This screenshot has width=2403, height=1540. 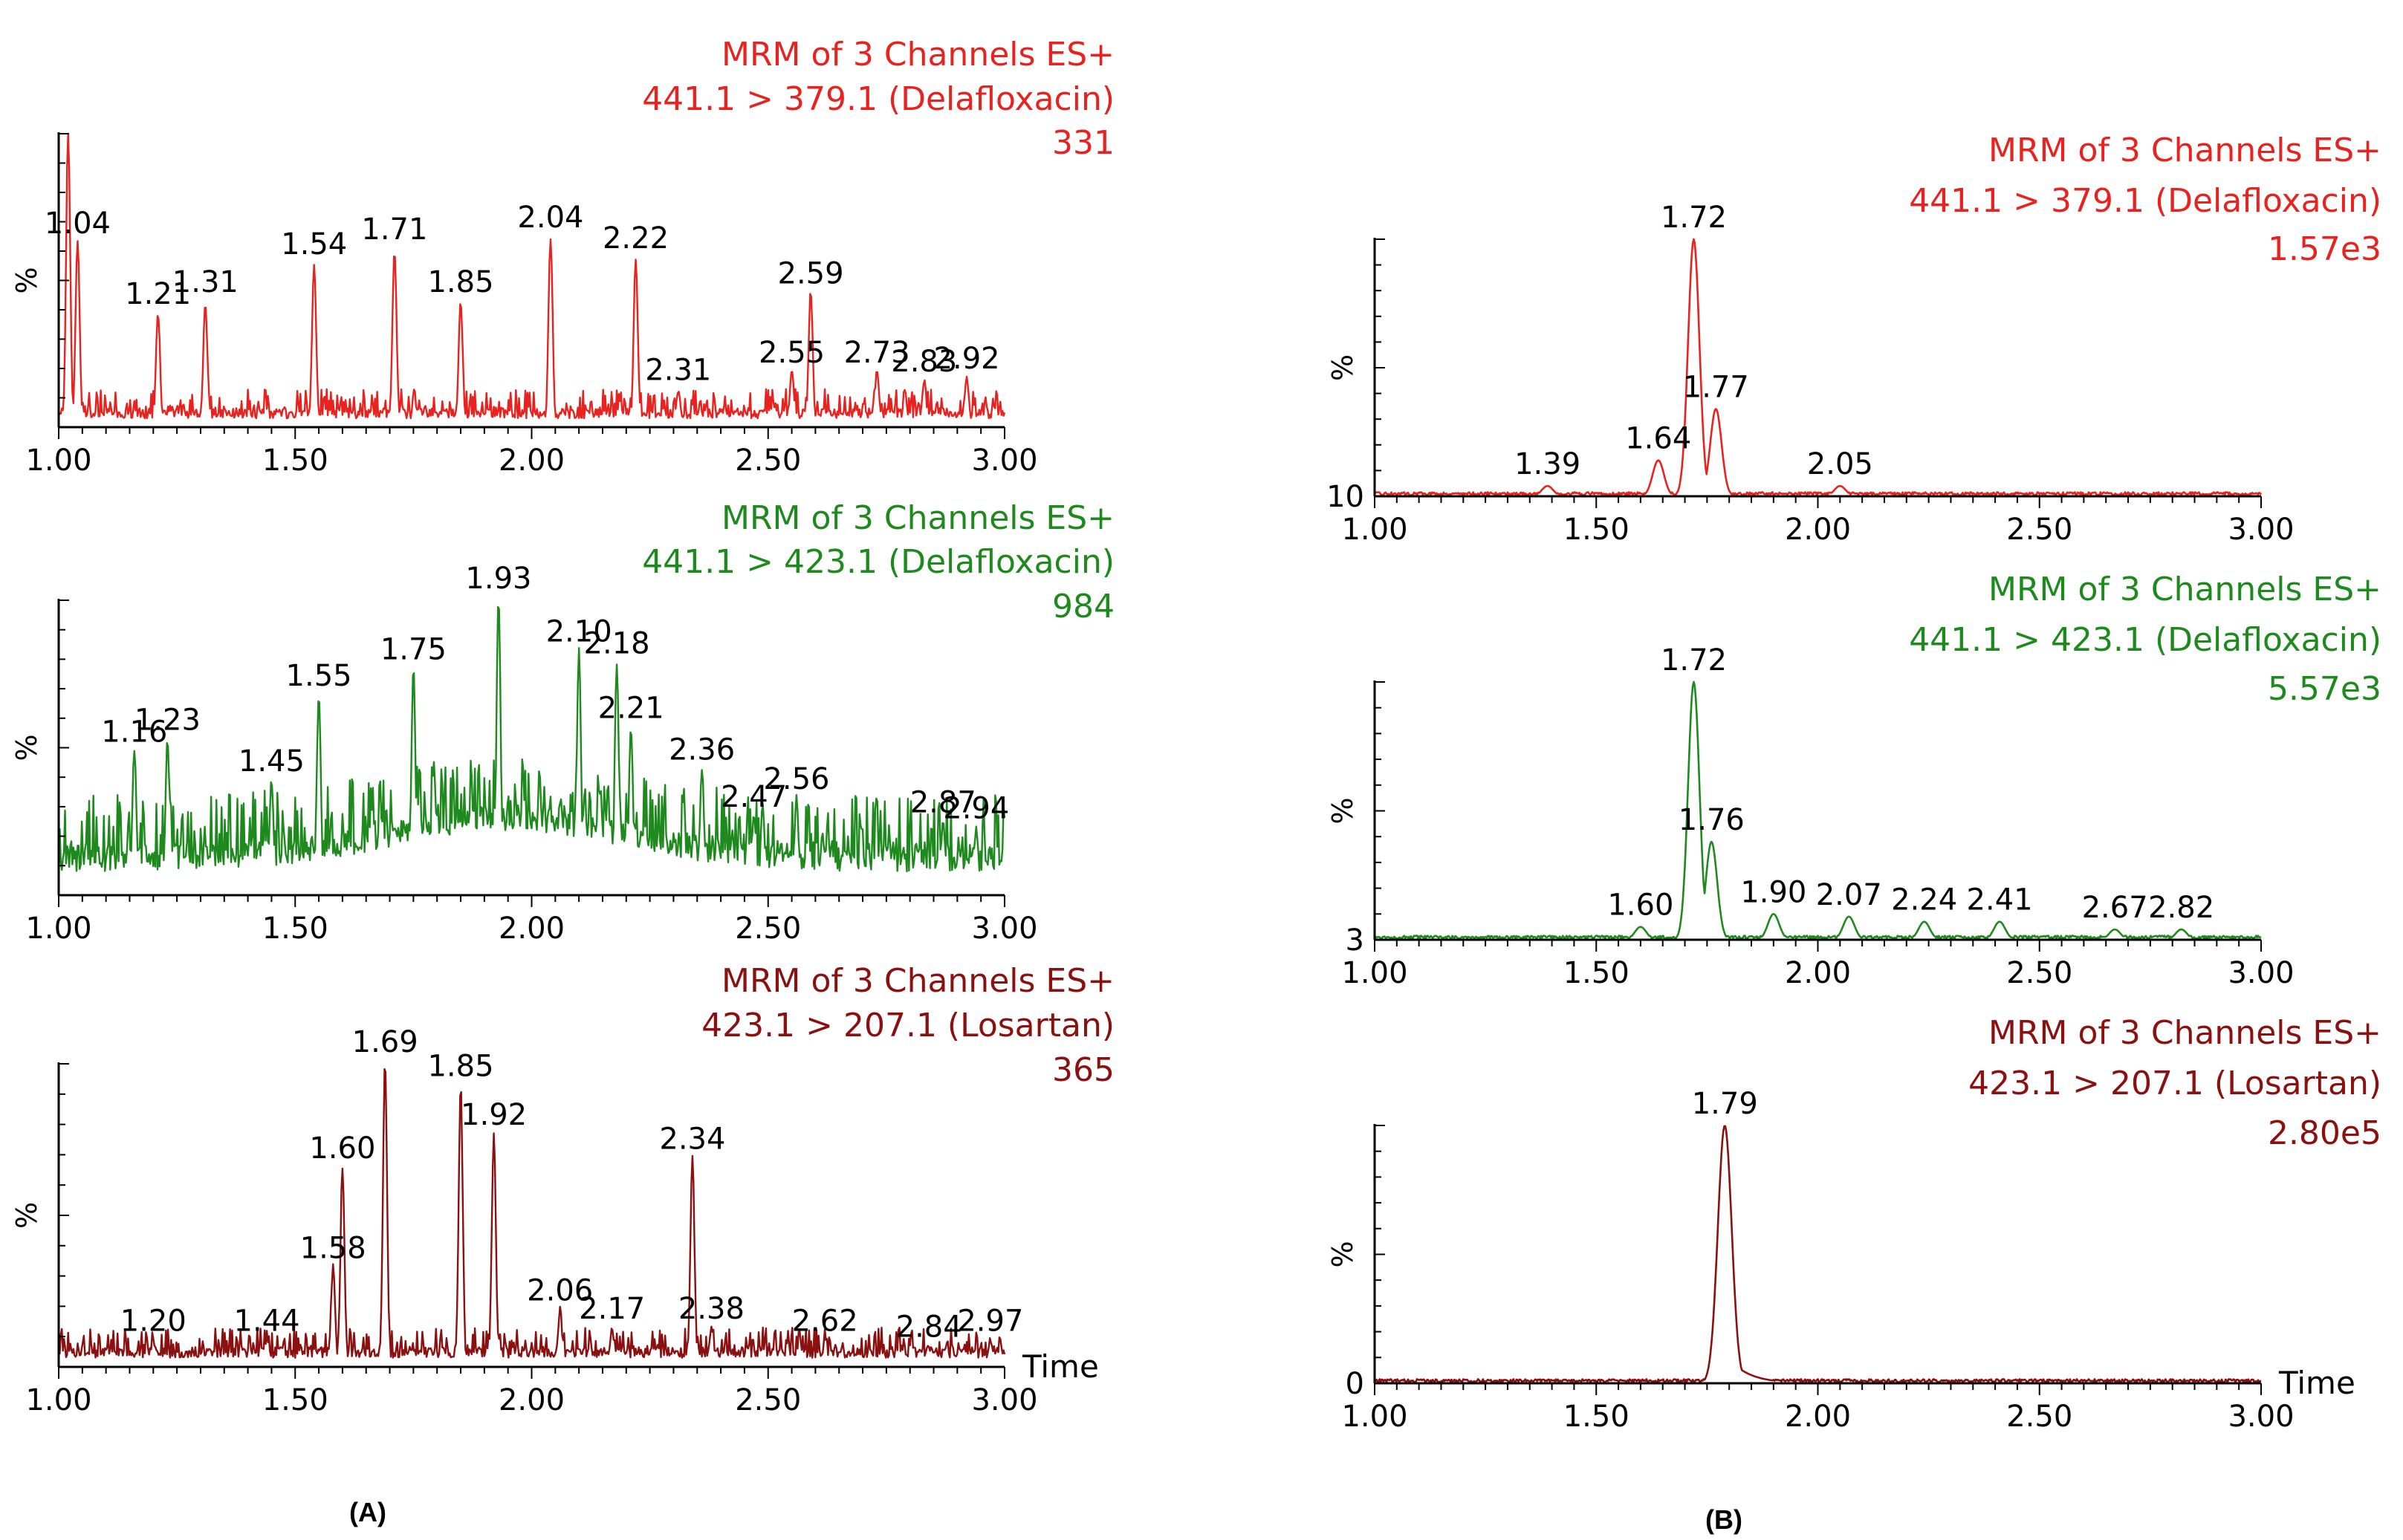 I want to click on channel-header: 441.1 > 379.1 (Delafloxacin), so click(x=2145, y=201).